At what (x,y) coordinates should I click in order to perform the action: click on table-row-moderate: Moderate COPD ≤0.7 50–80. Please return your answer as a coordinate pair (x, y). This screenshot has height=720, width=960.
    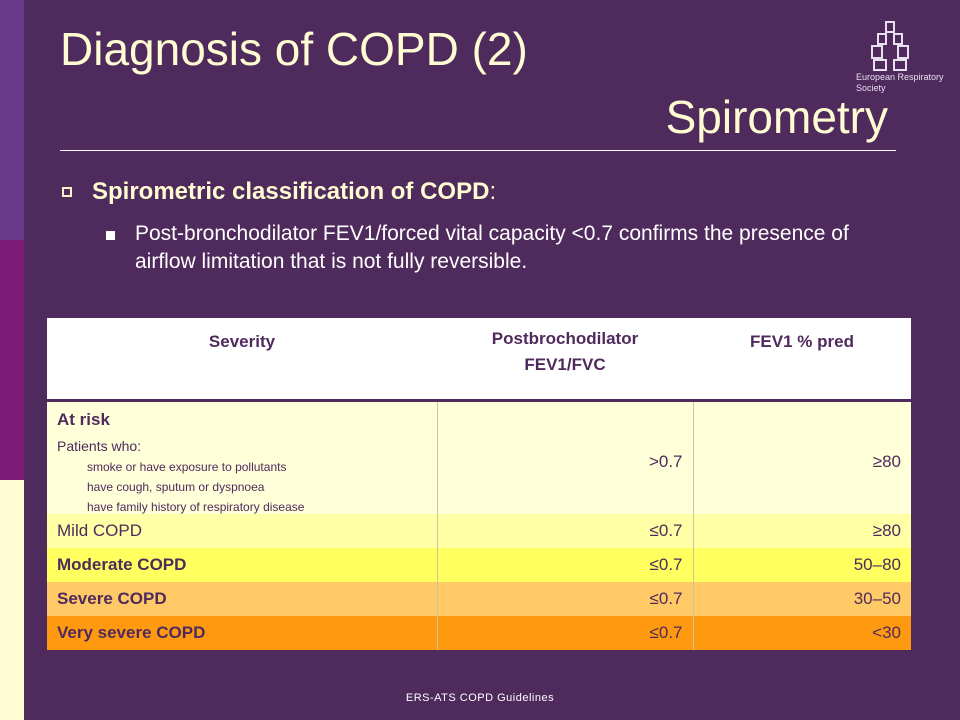
    Looking at the image, I should click on (479, 565).